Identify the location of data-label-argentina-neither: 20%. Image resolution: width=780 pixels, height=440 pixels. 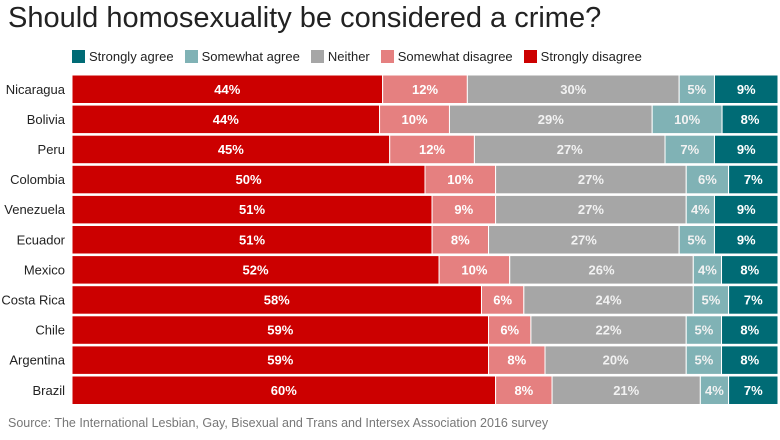
(616, 360).